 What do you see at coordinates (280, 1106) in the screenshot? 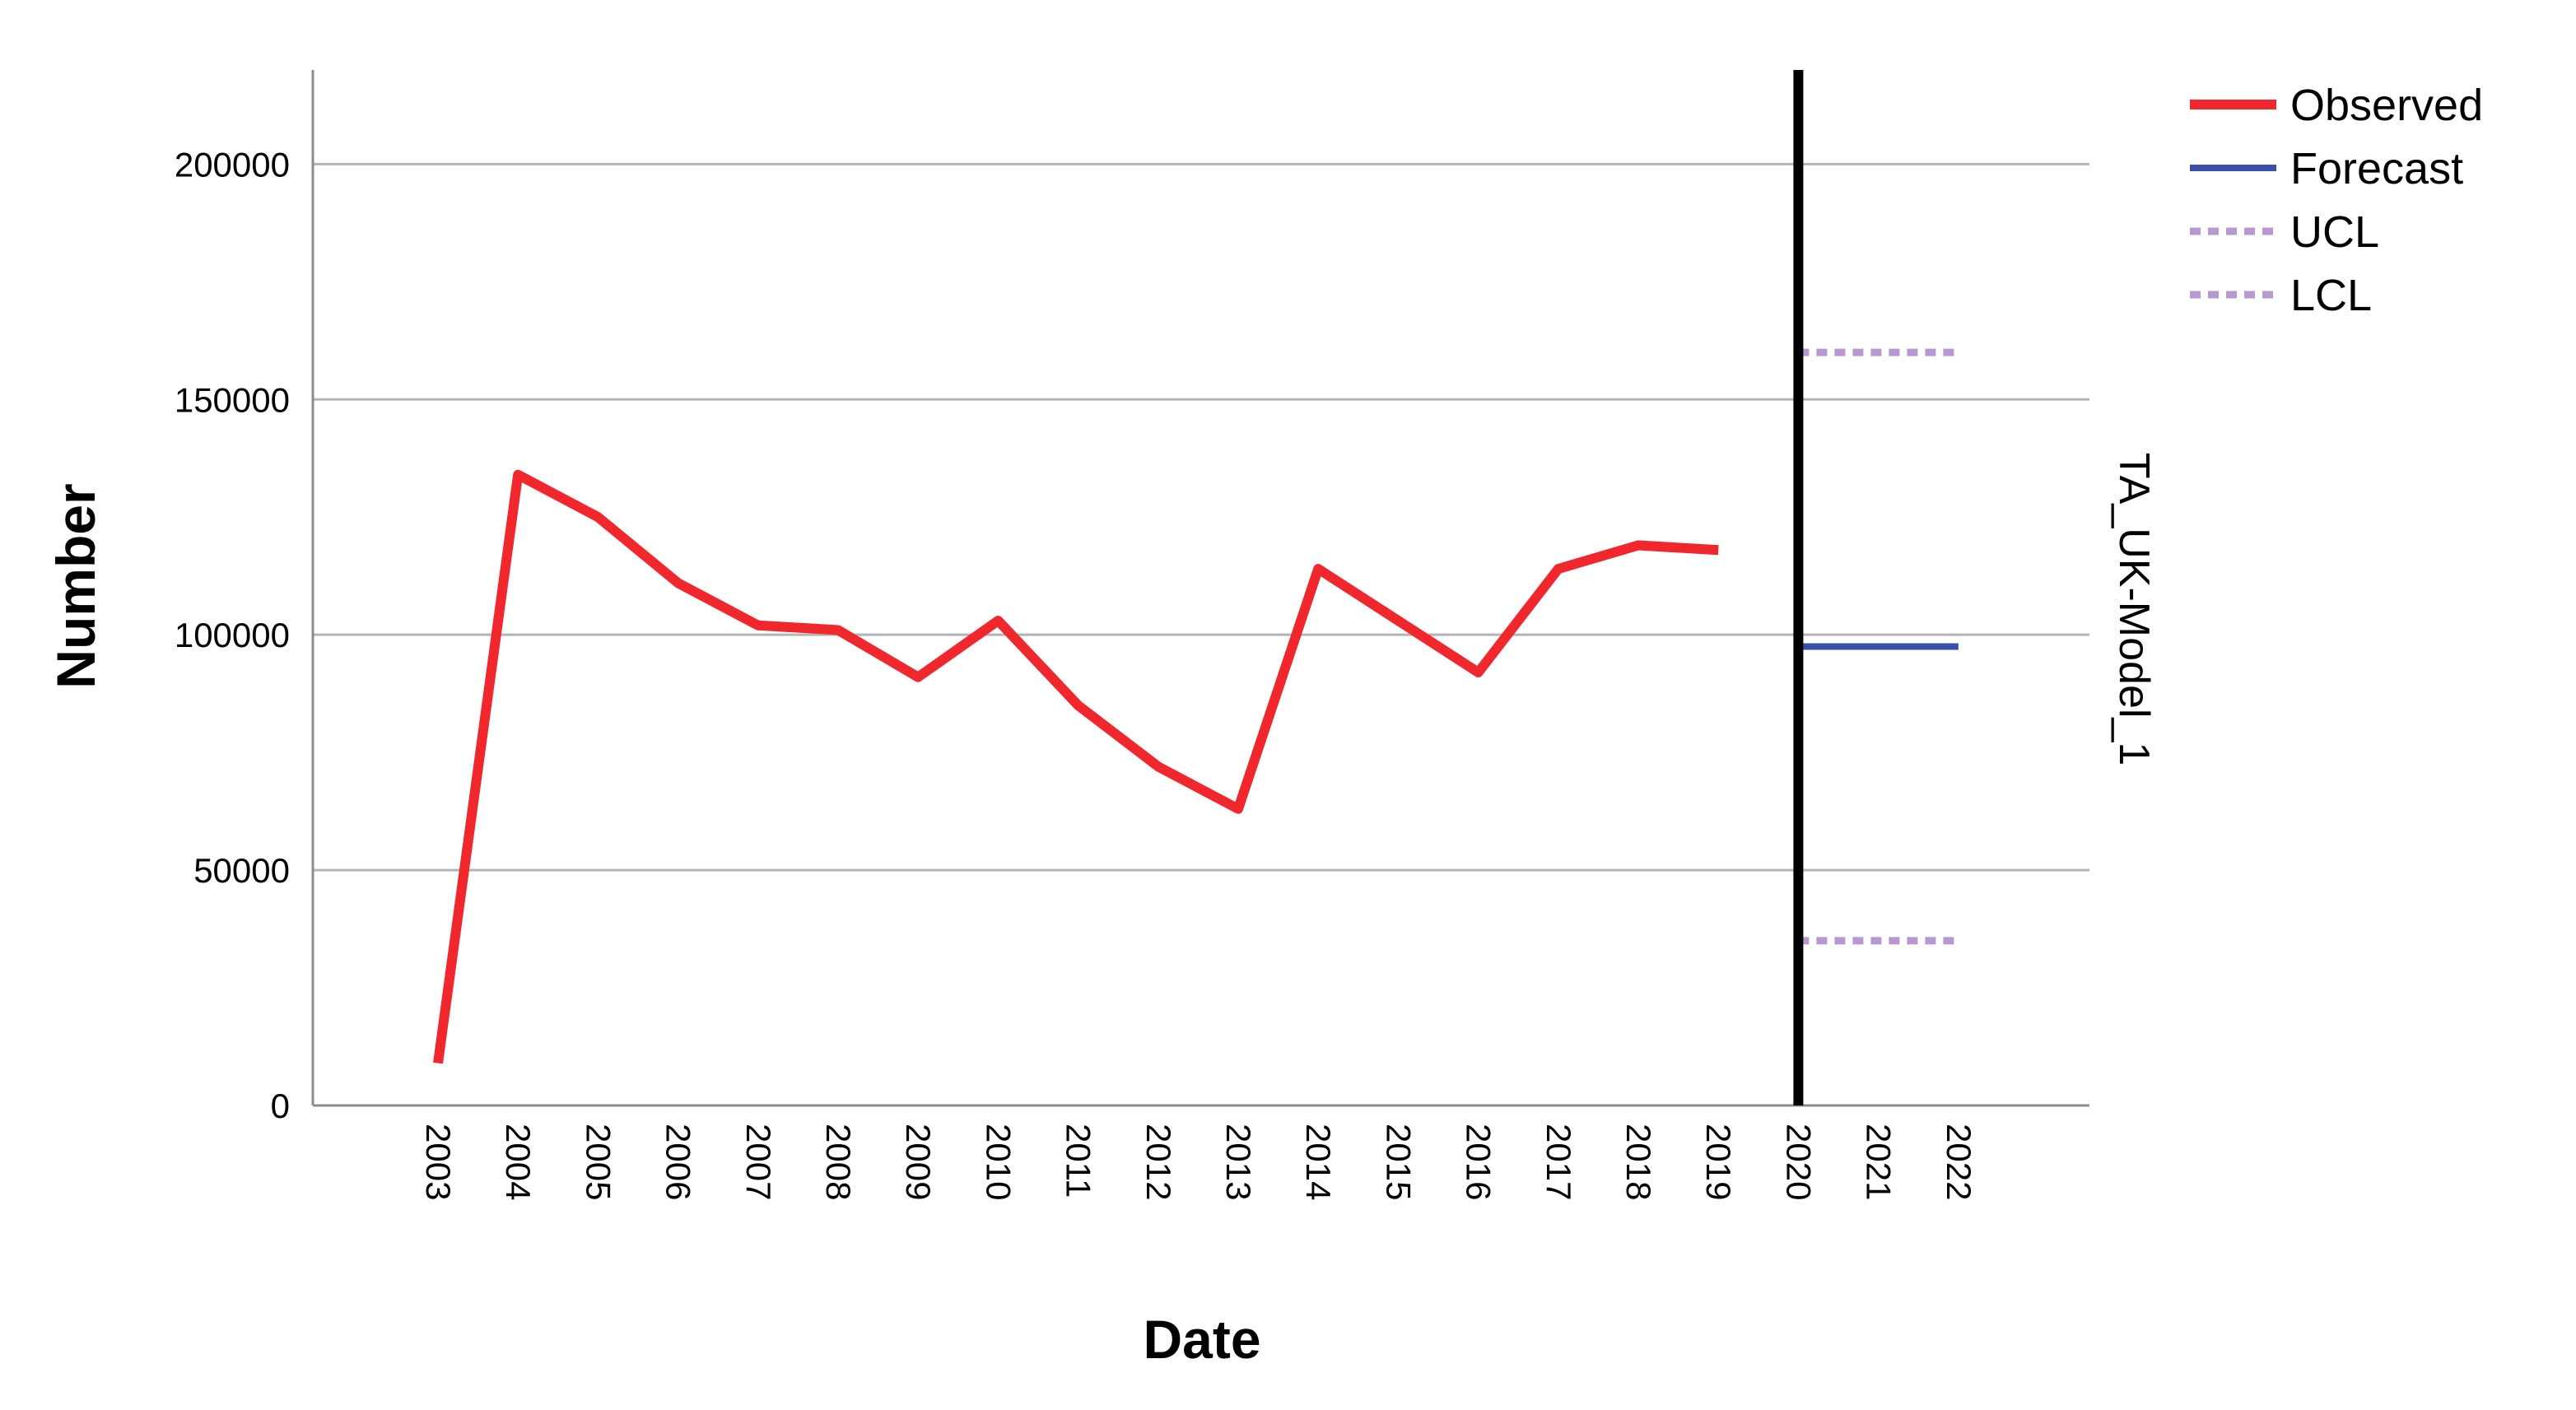
I see `y-tick-label-0: 0` at bounding box center [280, 1106].